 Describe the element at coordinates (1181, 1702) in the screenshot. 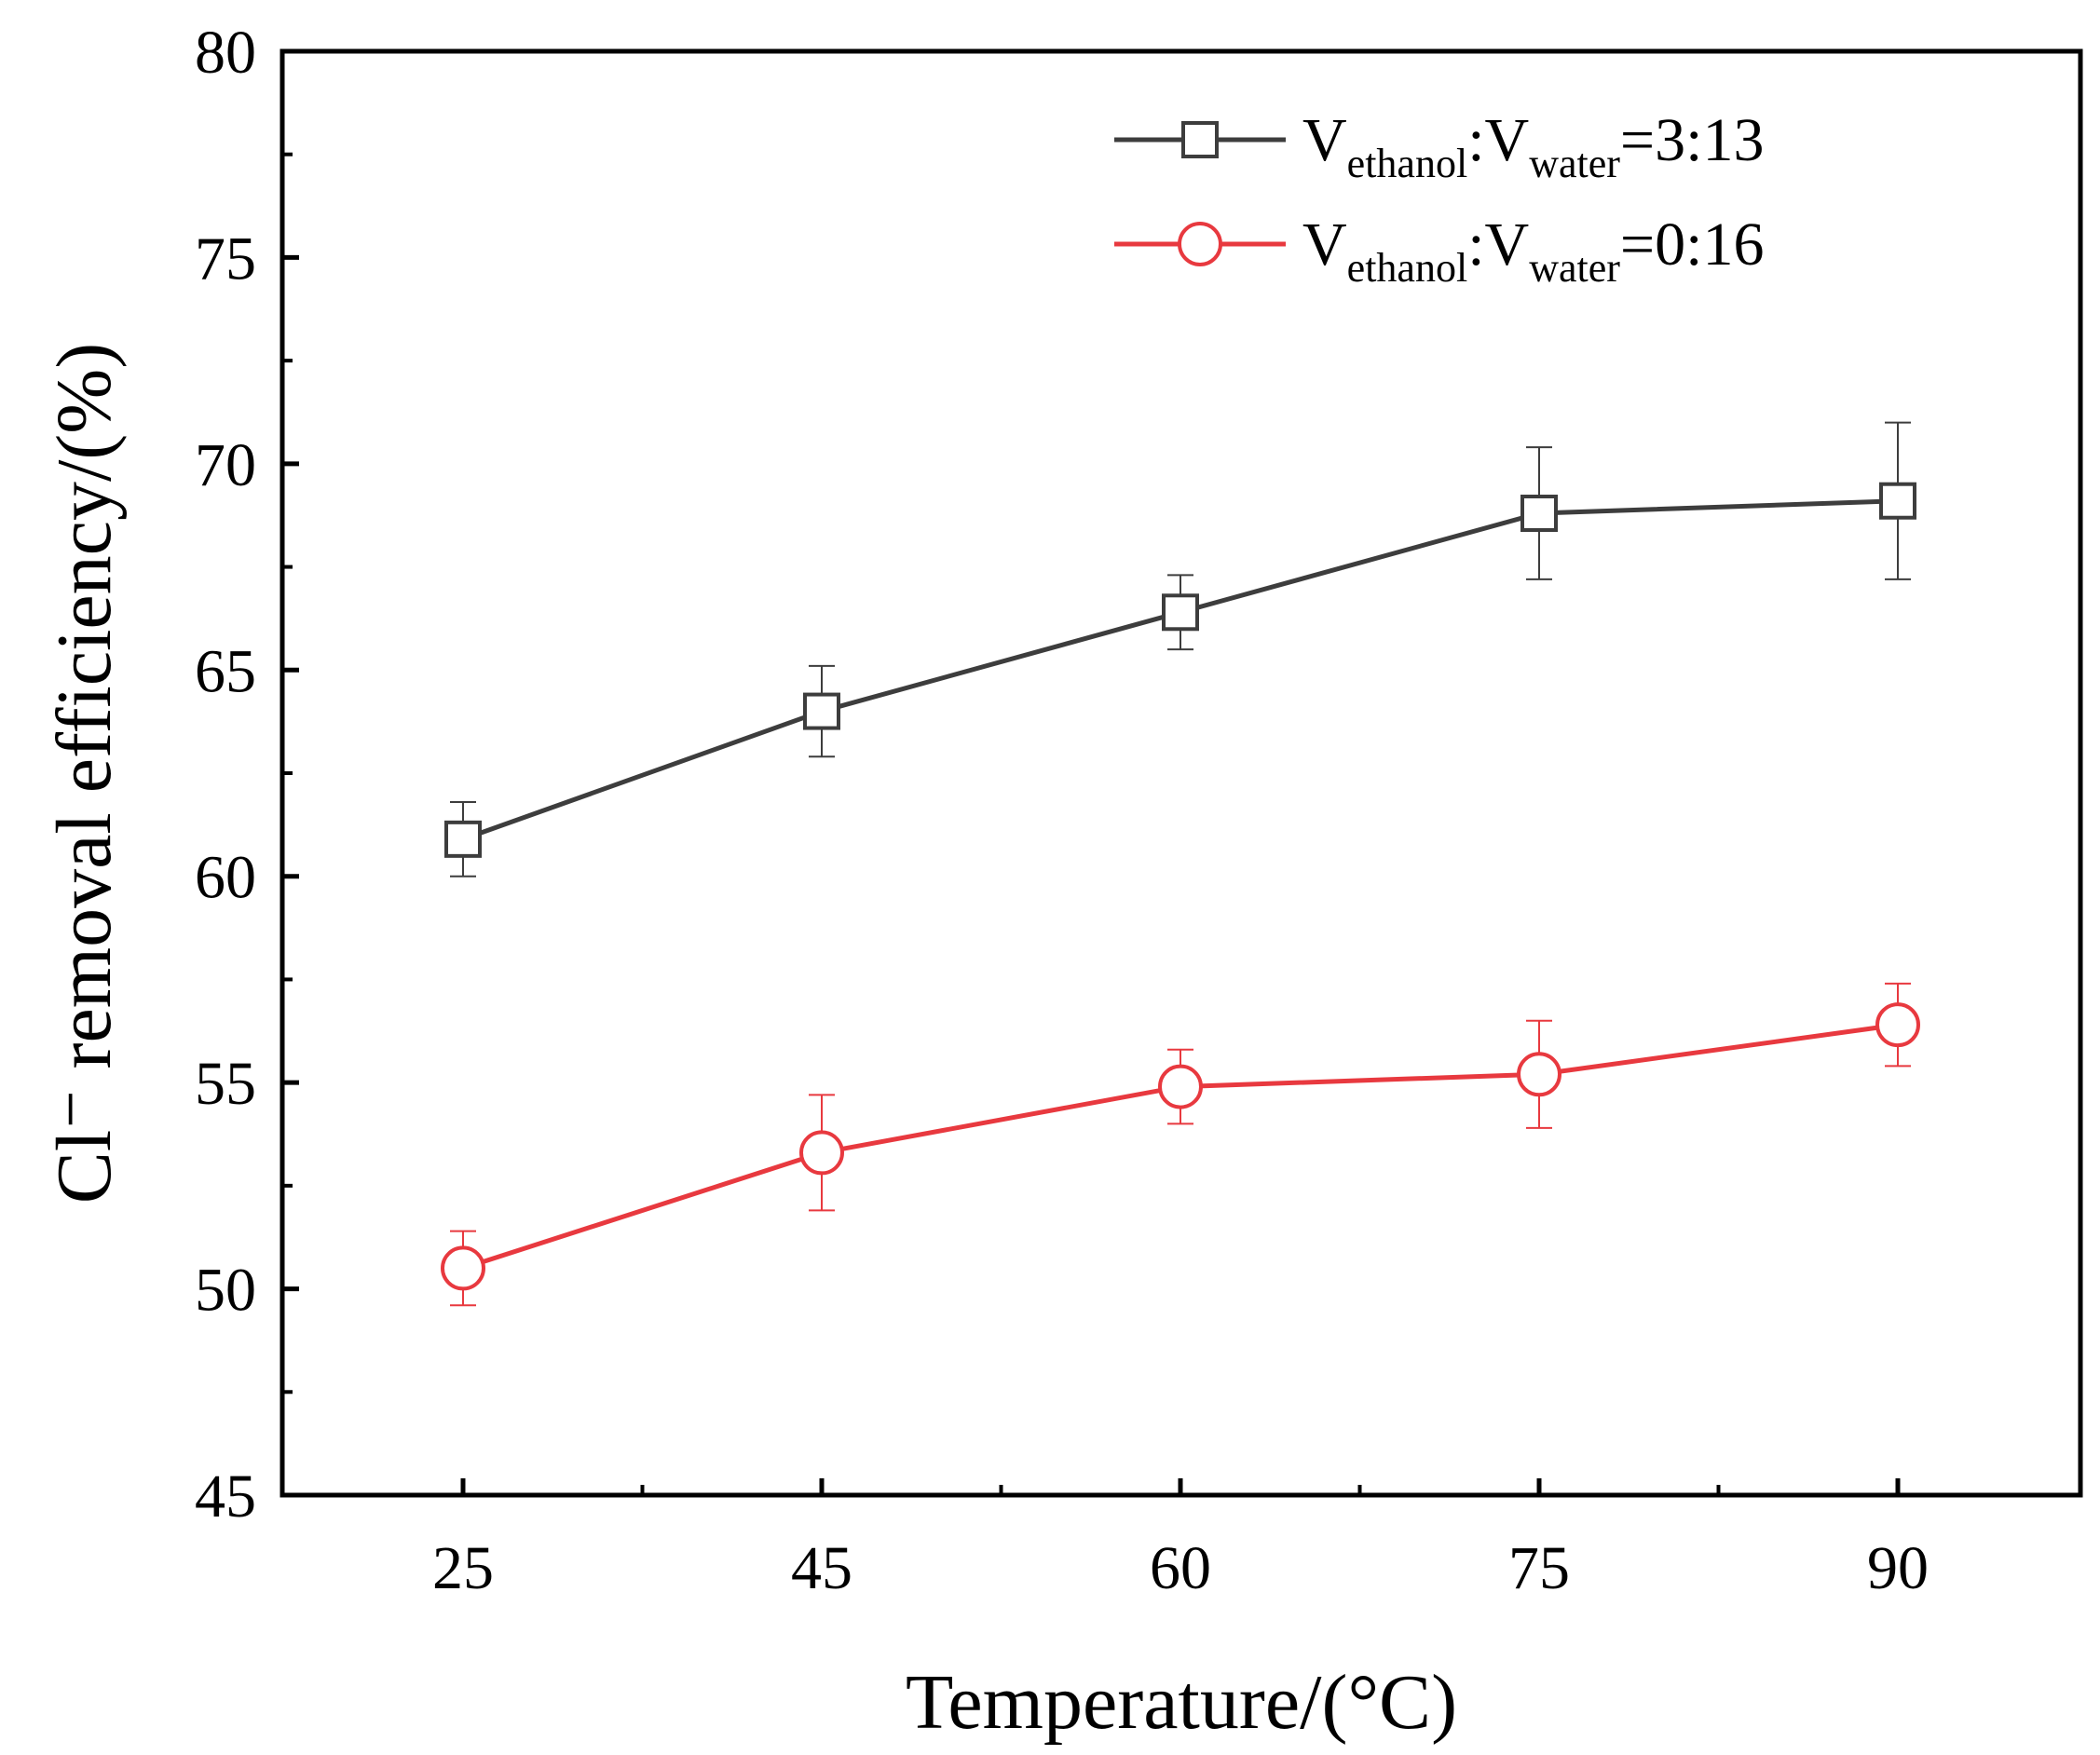

I see `x-axis-title: Temperature/(°C)` at that location.